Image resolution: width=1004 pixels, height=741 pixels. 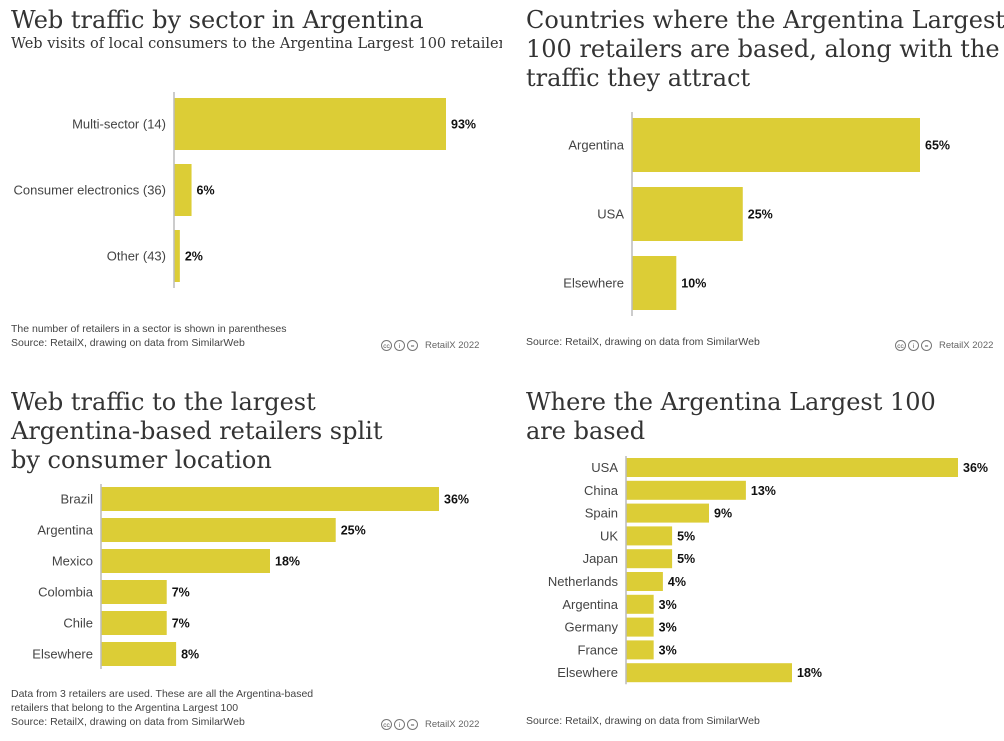 What do you see at coordinates (765, 20) in the screenshot?
I see `title-line: Countries where the Argentina Largest` at bounding box center [765, 20].